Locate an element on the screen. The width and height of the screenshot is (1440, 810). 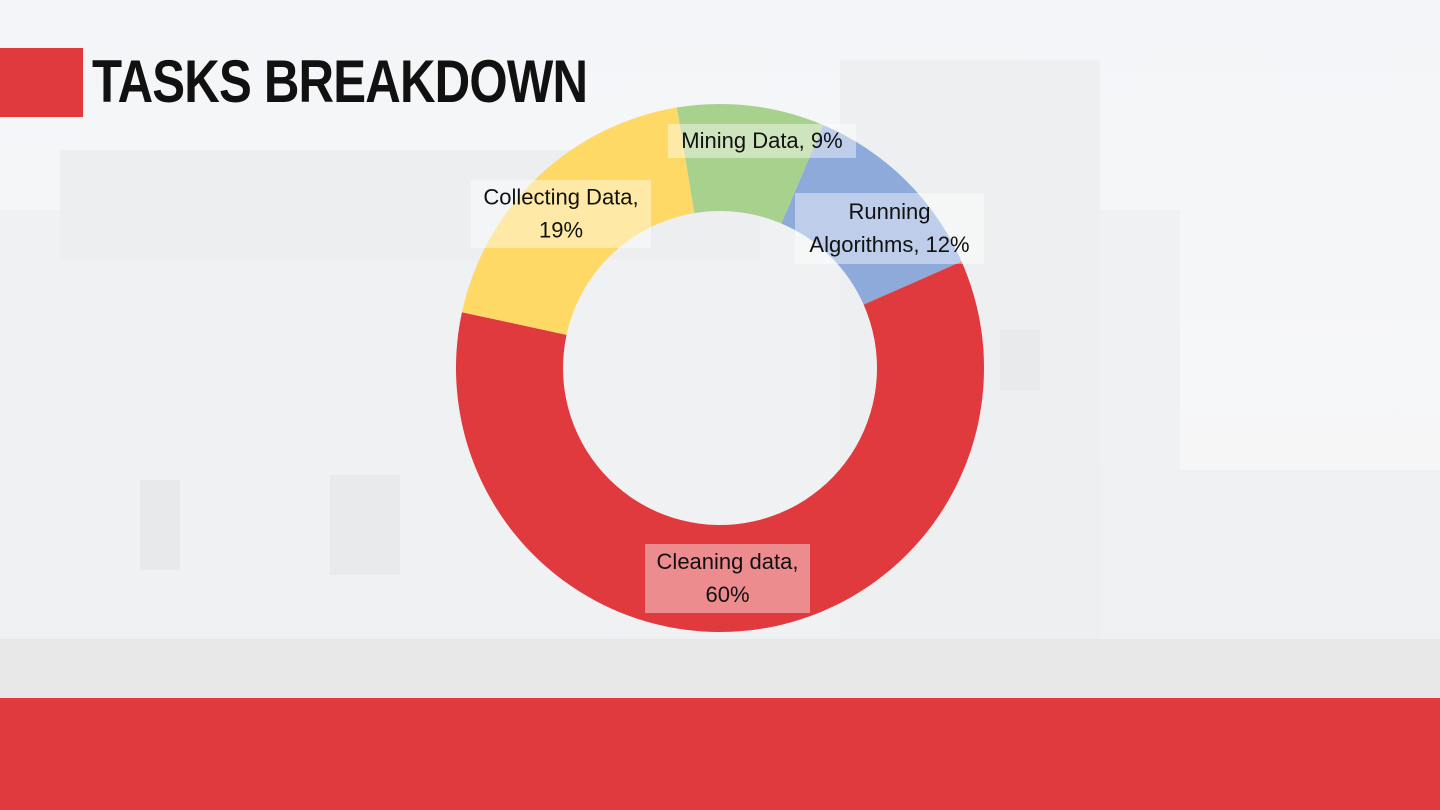
donut-slice-collecting-data is located at coordinates (578, 221).